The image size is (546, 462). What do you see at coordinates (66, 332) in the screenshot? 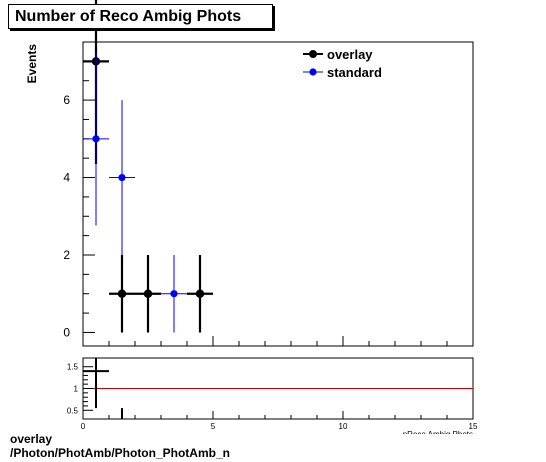
I see `y-tick-label: 0` at bounding box center [66, 332].